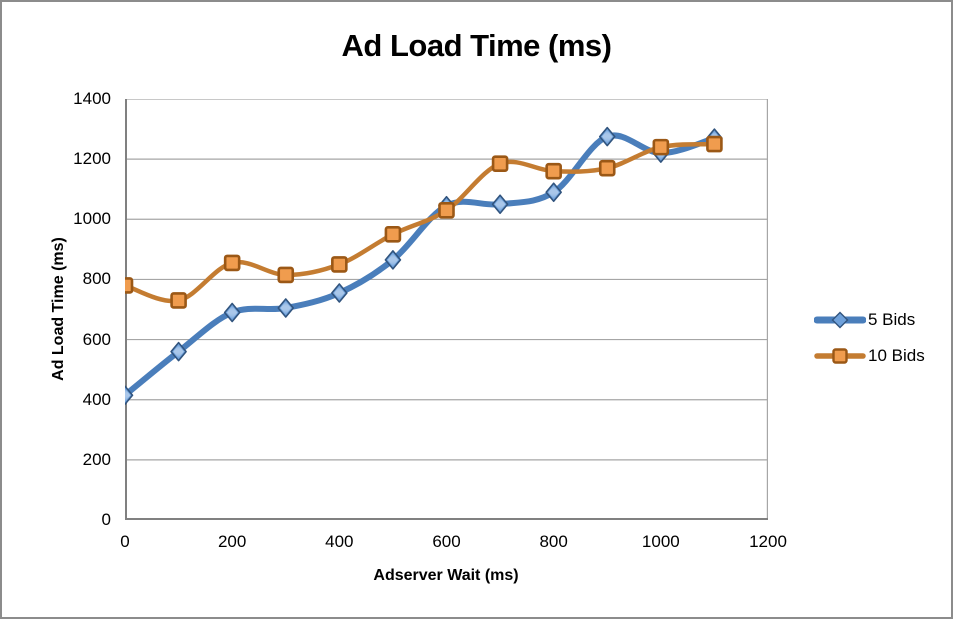 The width and height of the screenshot is (953, 619). I want to click on x-tick-label-0: 0, so click(125, 541).